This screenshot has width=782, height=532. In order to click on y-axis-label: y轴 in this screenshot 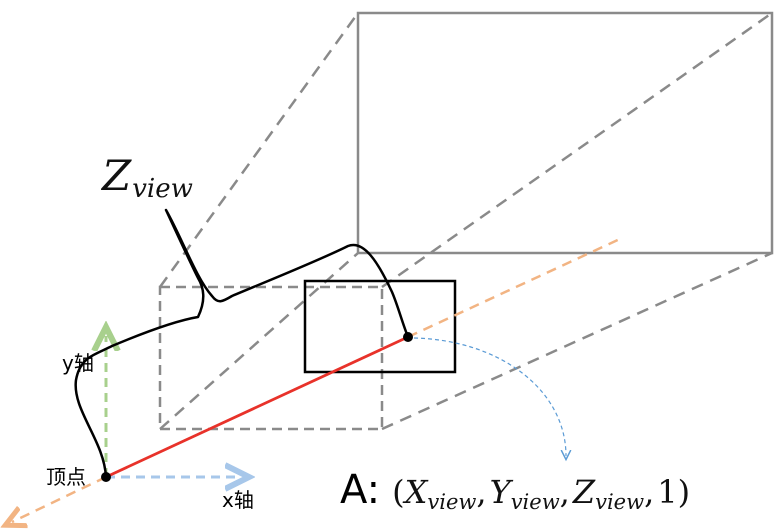, I will do `click(78, 363)`.